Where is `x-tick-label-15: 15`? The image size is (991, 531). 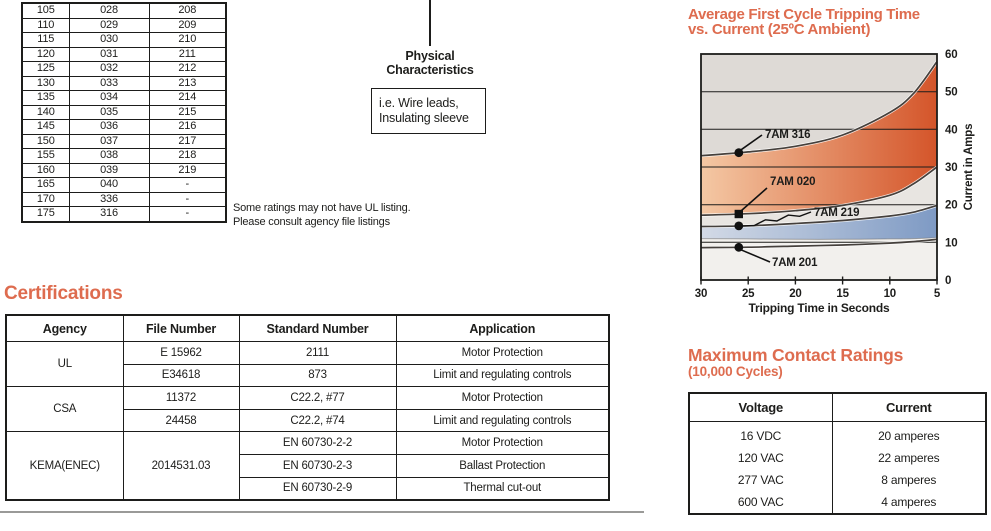 x-tick-label-15: 15 is located at coordinates (842, 294).